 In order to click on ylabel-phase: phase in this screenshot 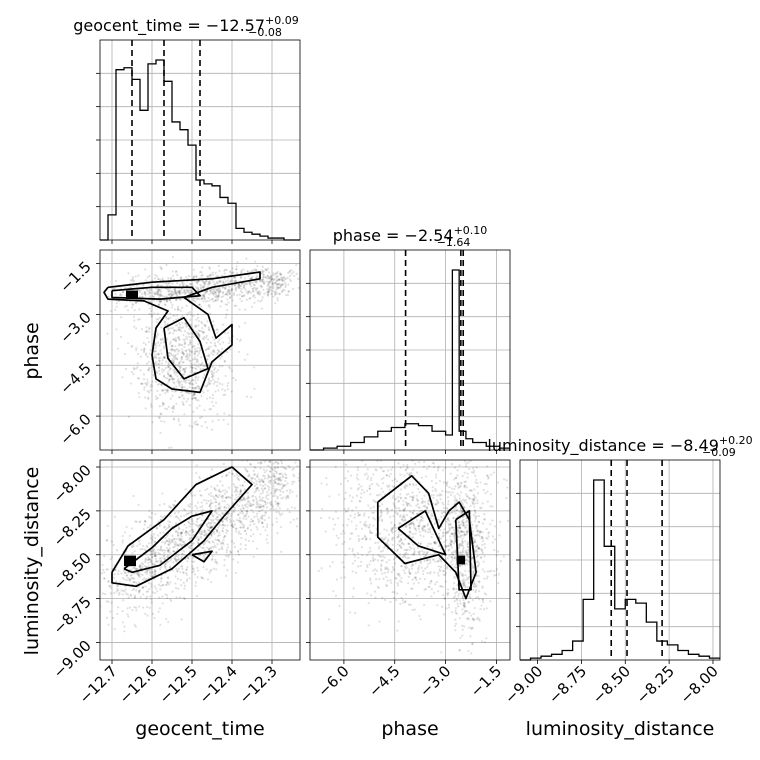, I will do `click(32, 350)`.